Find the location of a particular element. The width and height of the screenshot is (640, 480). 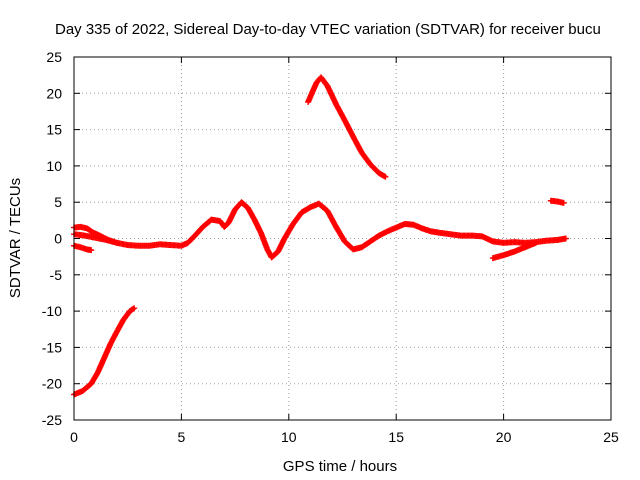

x-tick-label: 0 is located at coordinates (74, 437).